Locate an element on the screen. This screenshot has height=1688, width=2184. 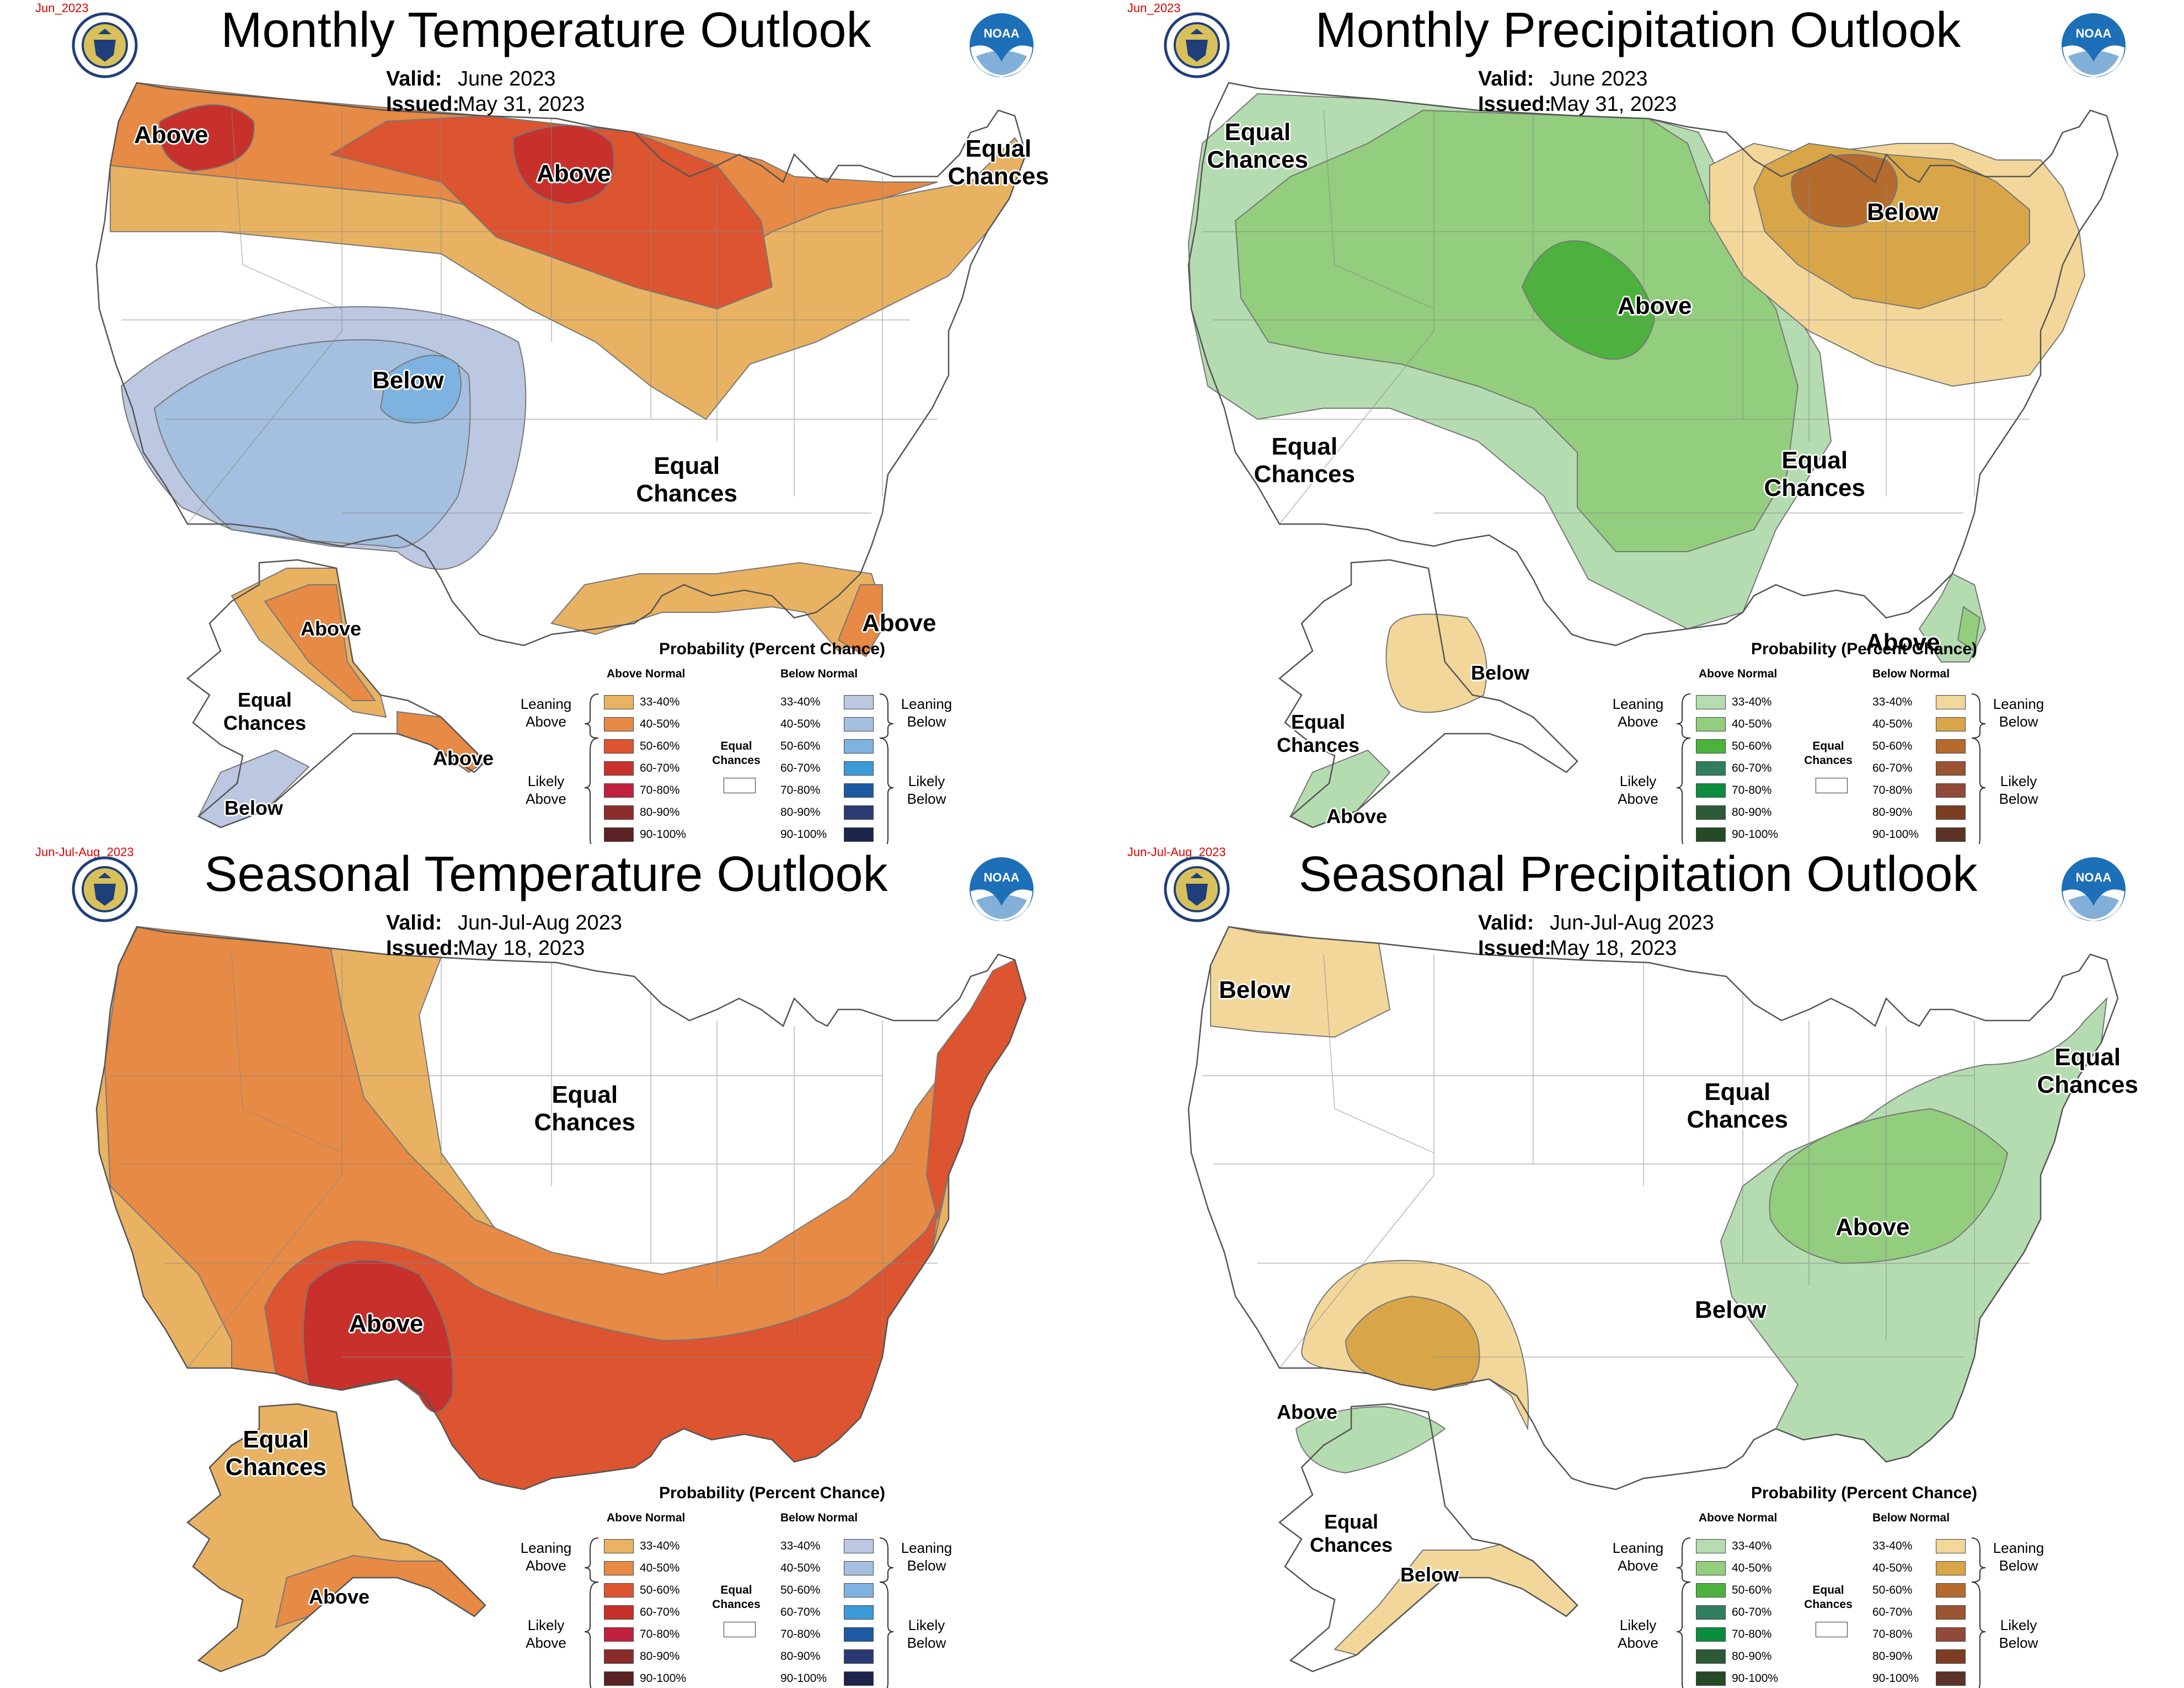
valid-value: June 2023 is located at coordinates (507, 78).